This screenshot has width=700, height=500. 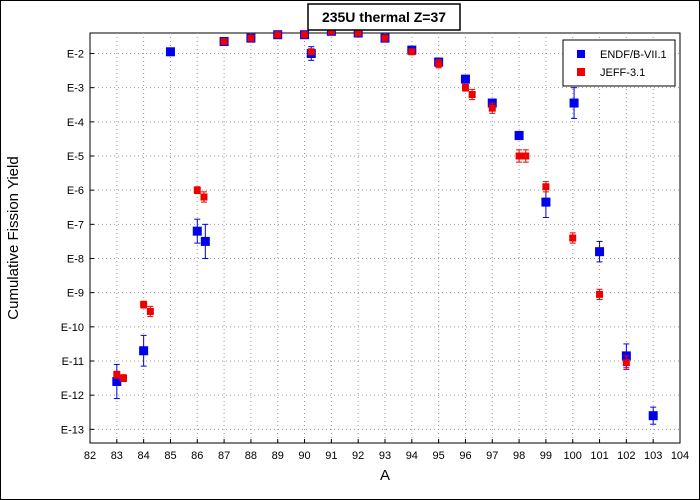 I want to click on y-tick-label: E-9, so click(x=75, y=294).